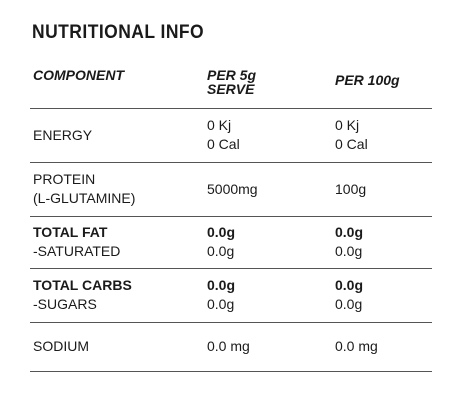 Image resolution: width=462 pixels, height=414 pixels. Describe the element at coordinates (70, 232) in the screenshot. I see `component-label: TOTAL FAT` at that location.